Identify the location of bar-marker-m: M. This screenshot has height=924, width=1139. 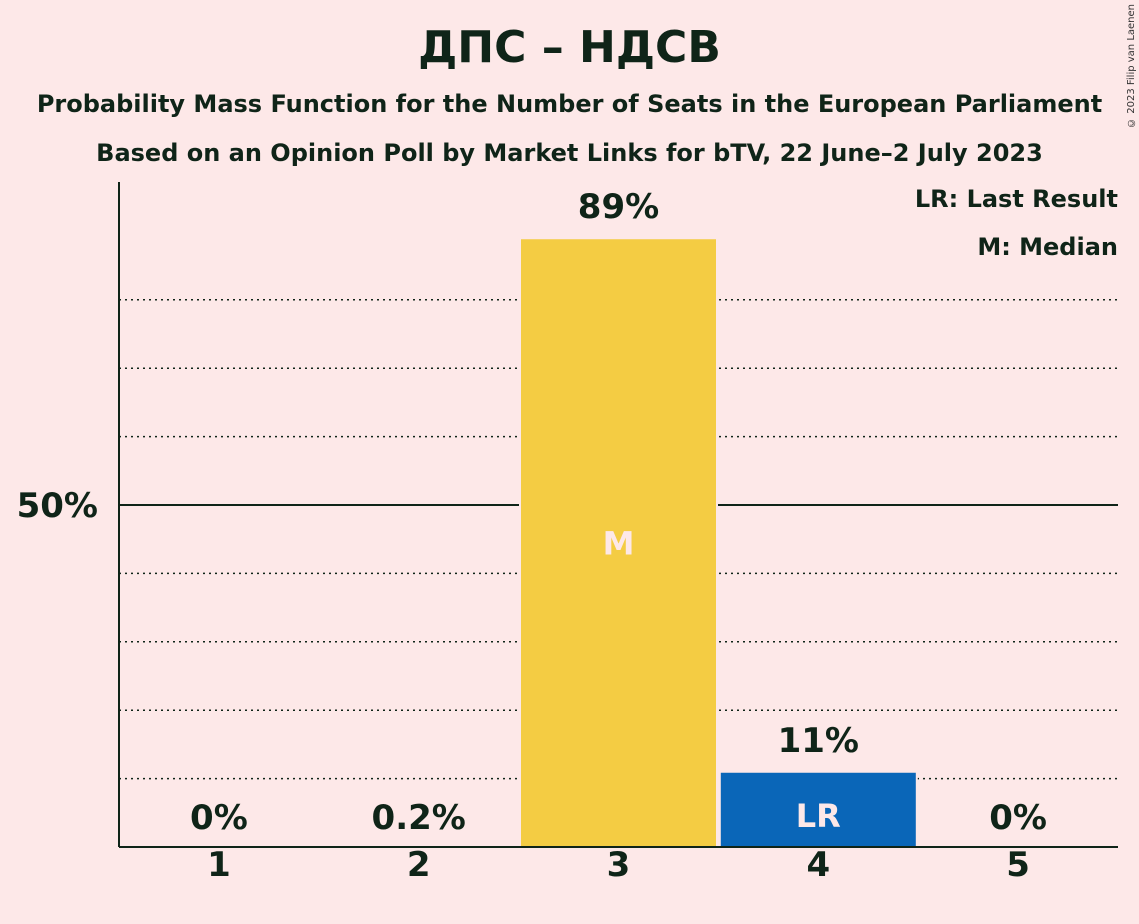
(619, 544).